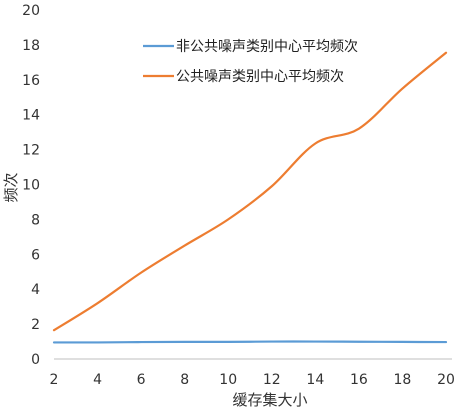  Describe the element at coordinates (35, 325) in the screenshot. I see `y-tick-label: 2` at that location.